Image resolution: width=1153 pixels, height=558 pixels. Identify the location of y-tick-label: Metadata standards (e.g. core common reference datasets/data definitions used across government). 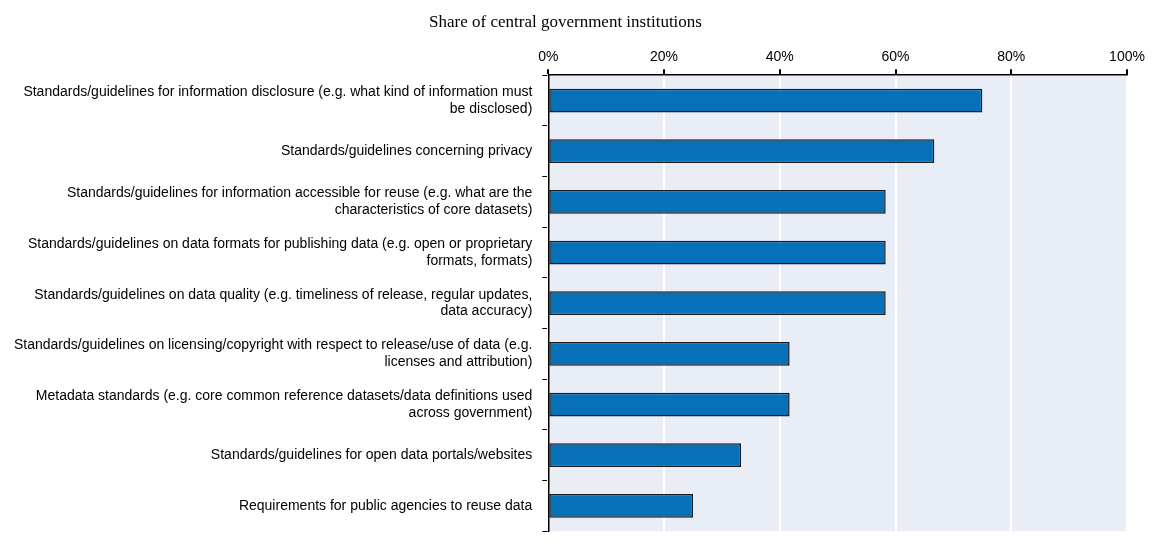
(284, 403).